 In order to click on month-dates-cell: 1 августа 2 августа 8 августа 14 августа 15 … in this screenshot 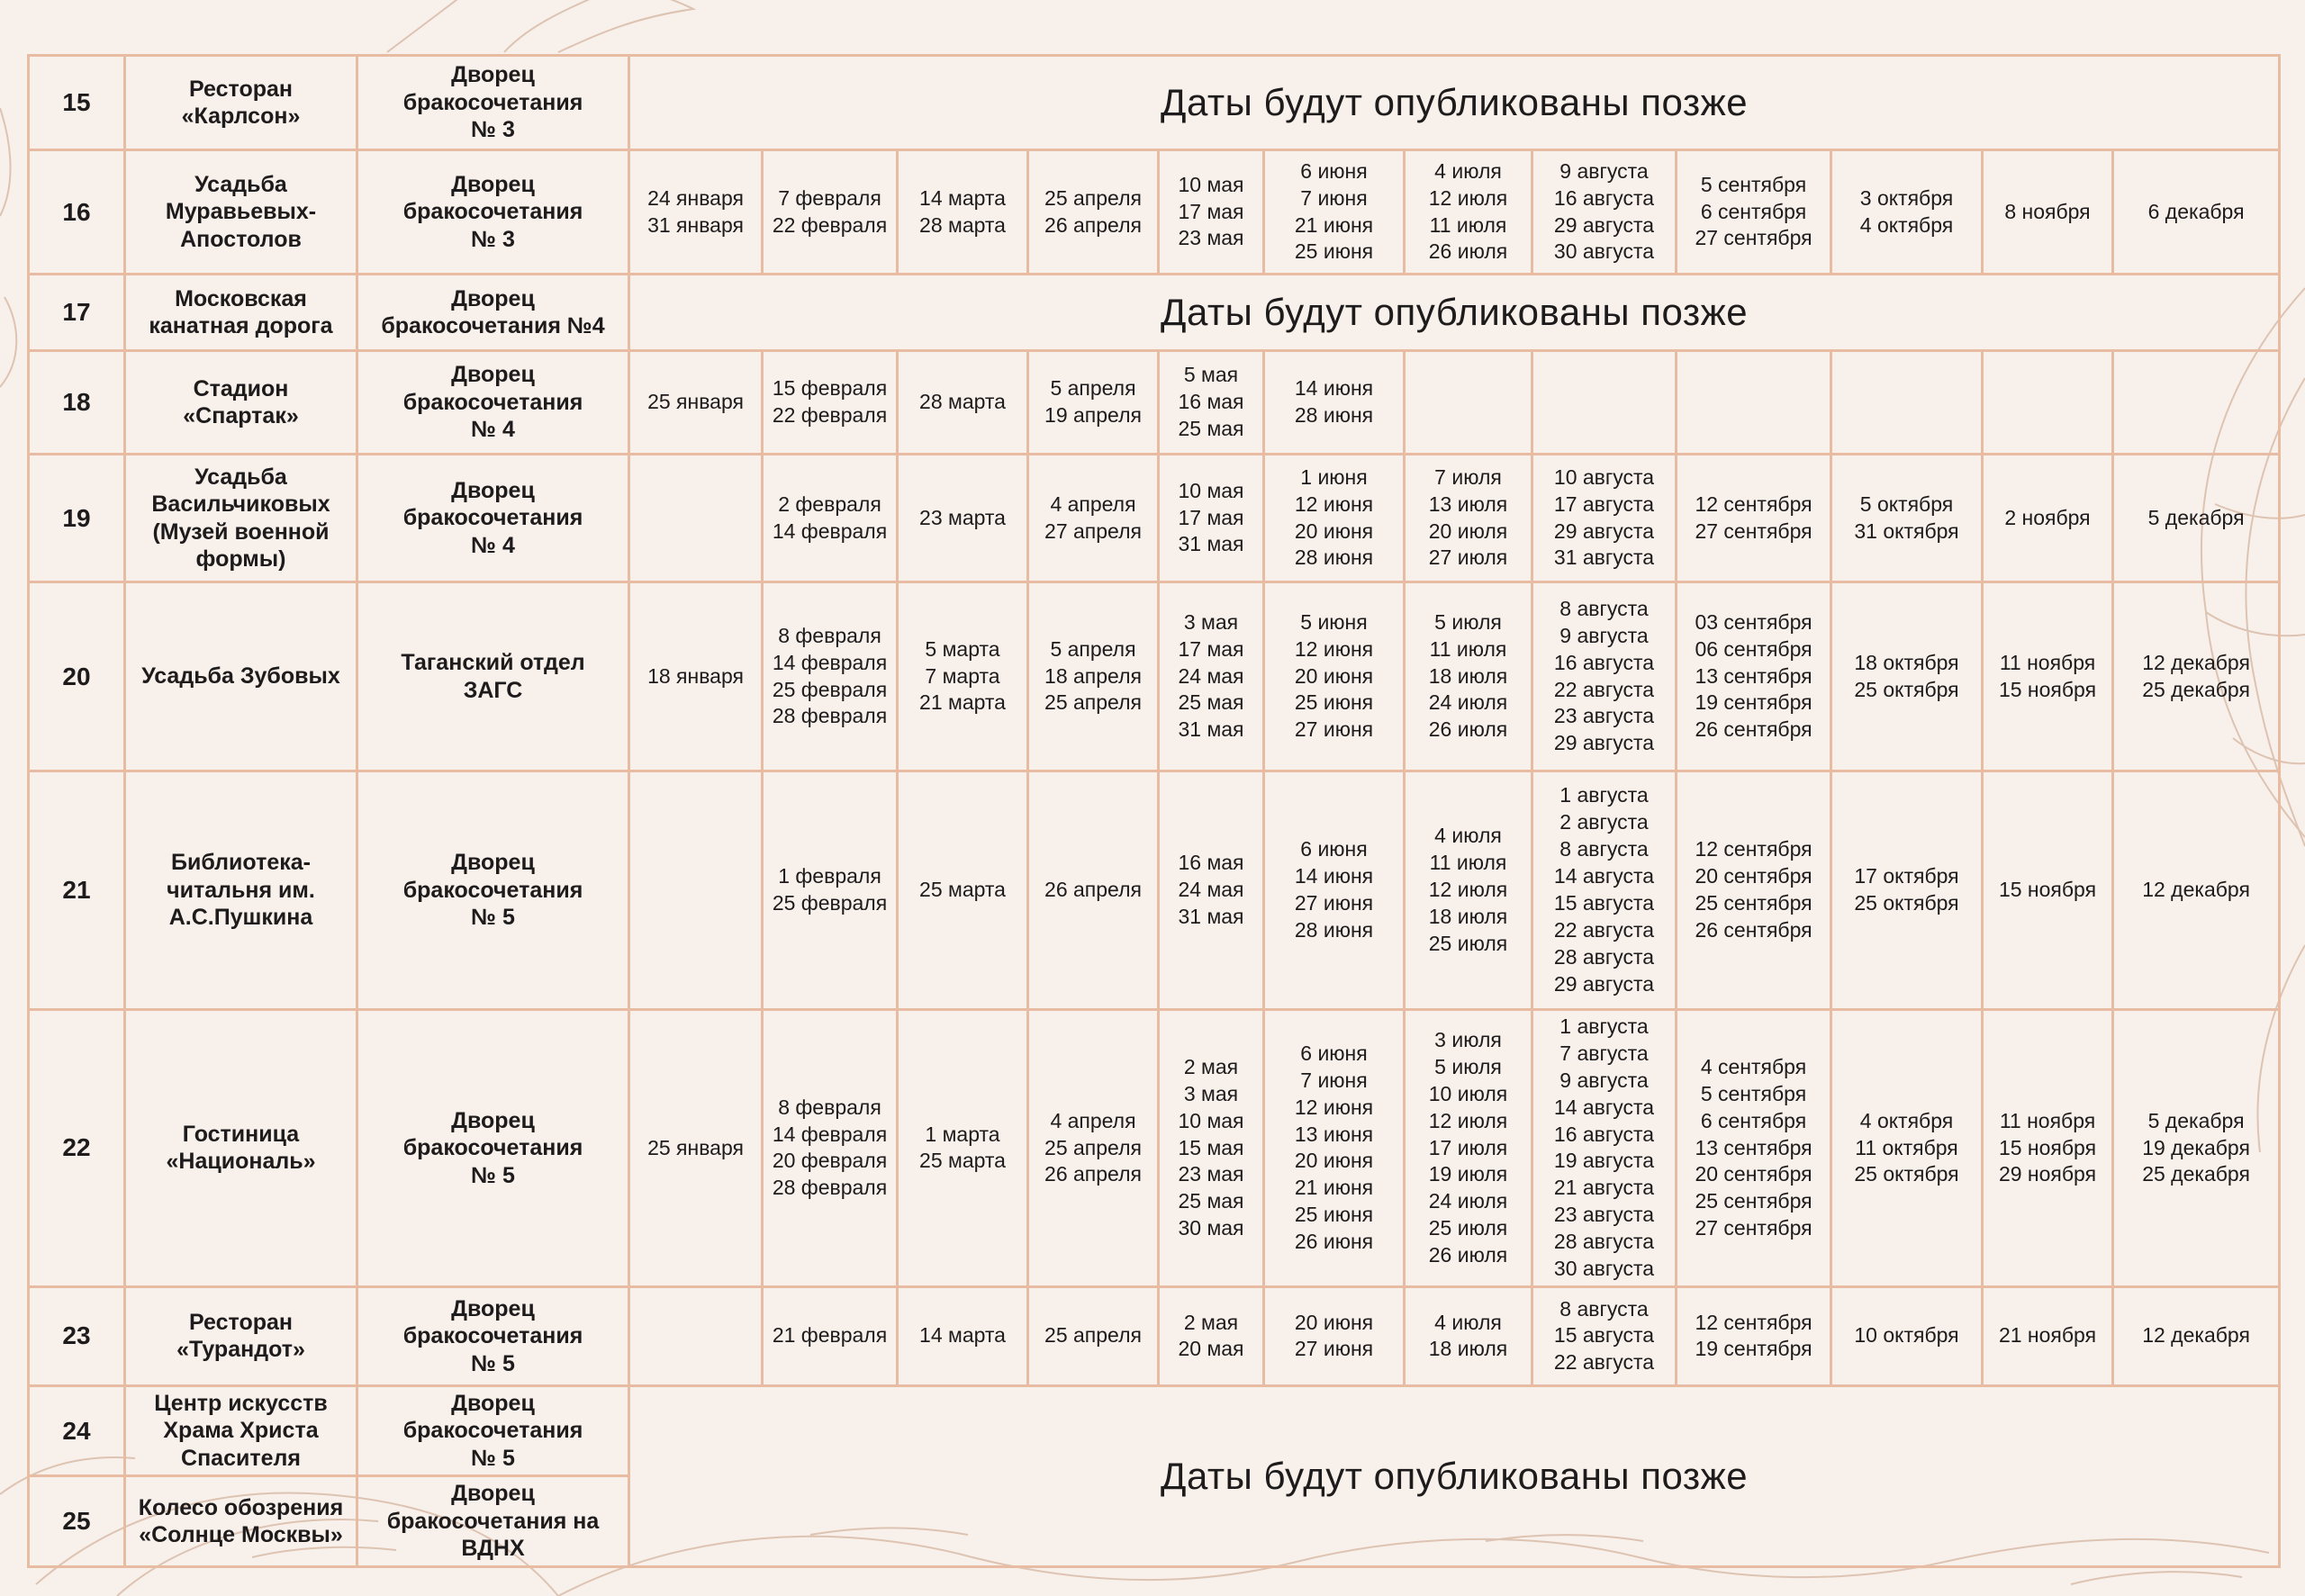, I will do `click(1604, 890)`.